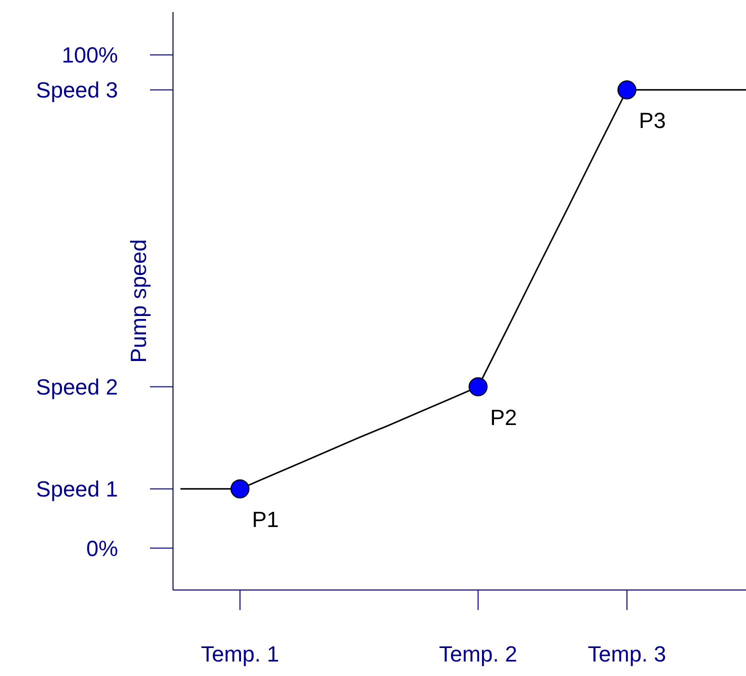  What do you see at coordinates (627, 654) in the screenshot?
I see `x-tick-label: Temp. 3` at bounding box center [627, 654].